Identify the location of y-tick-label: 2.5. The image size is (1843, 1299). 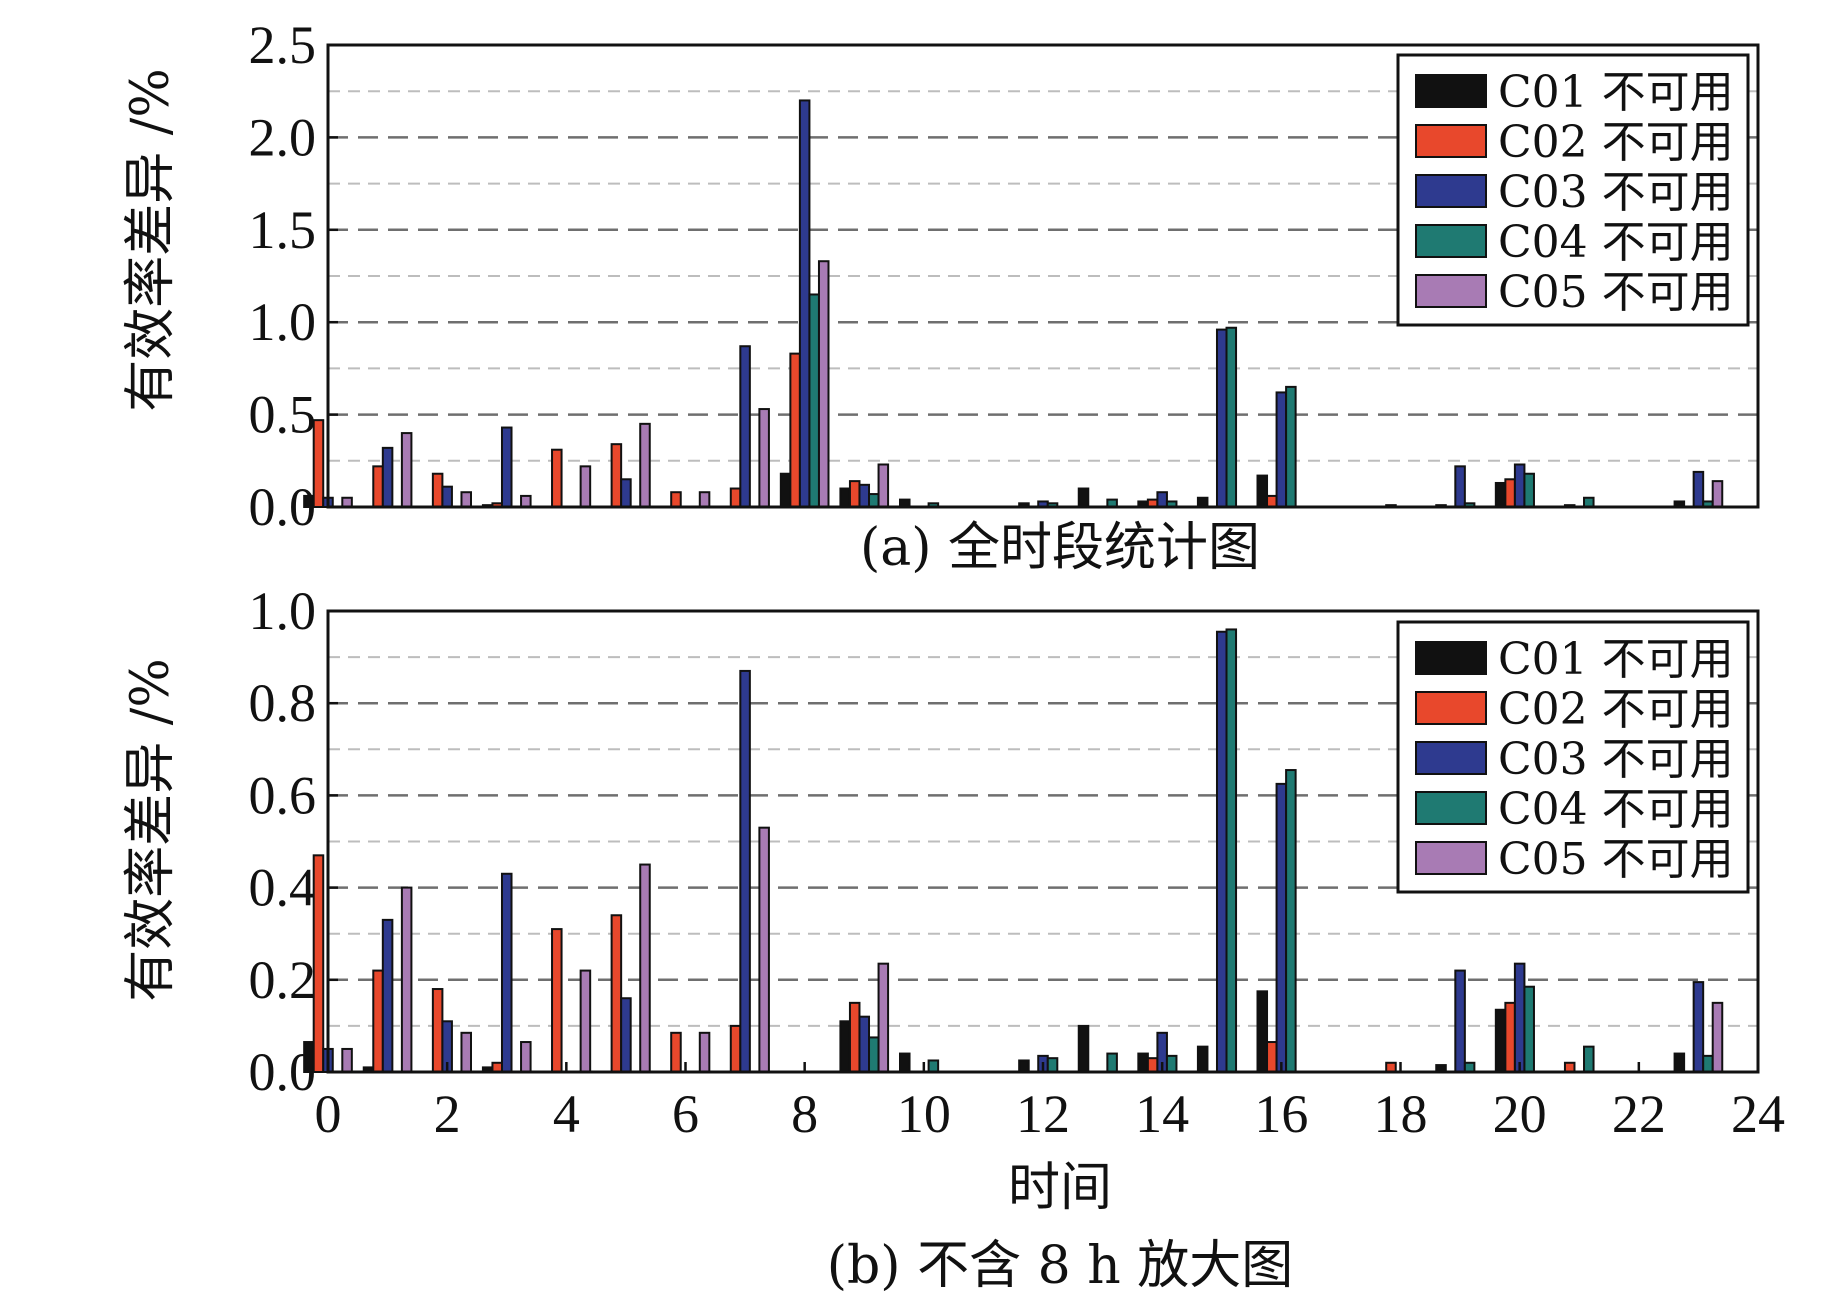
(283, 45).